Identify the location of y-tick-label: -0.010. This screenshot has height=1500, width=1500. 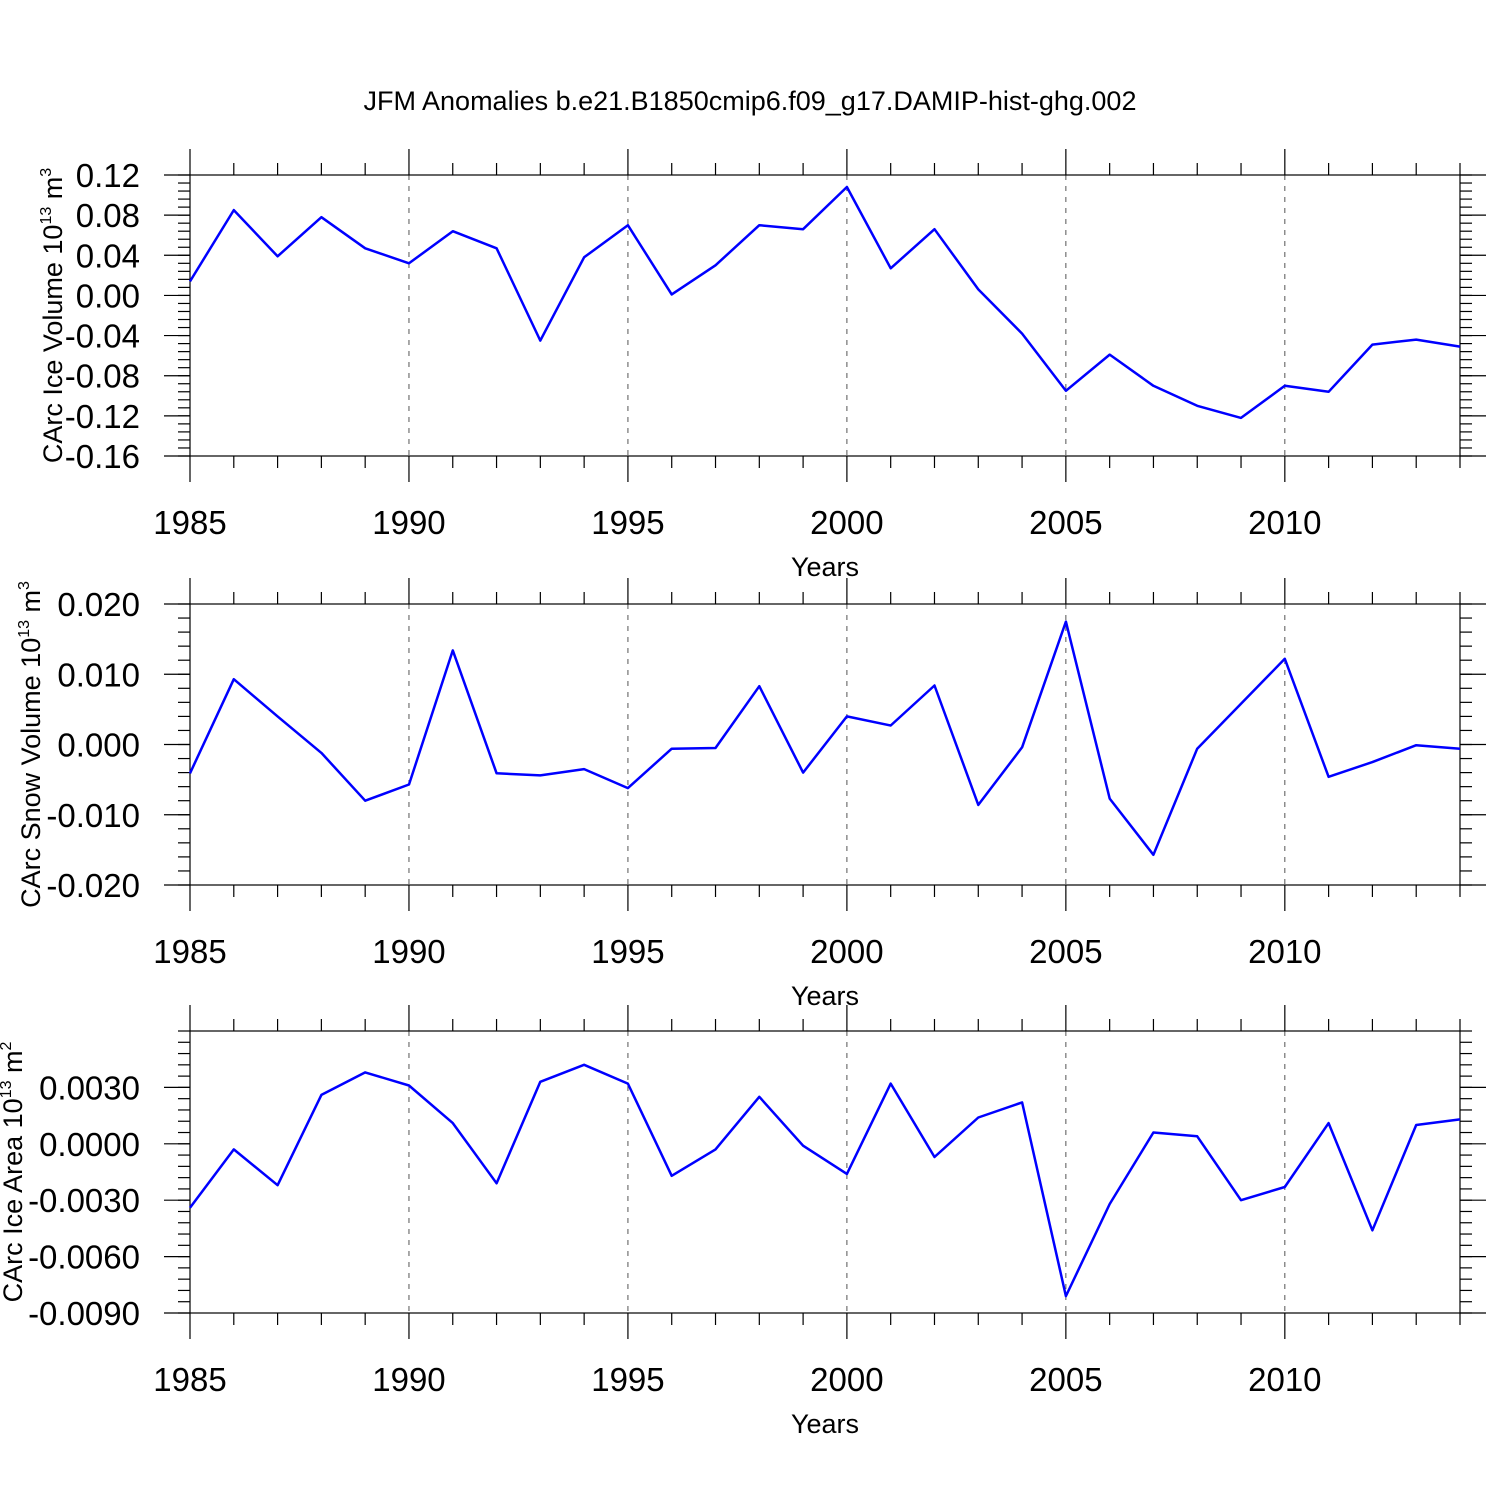
(93, 815).